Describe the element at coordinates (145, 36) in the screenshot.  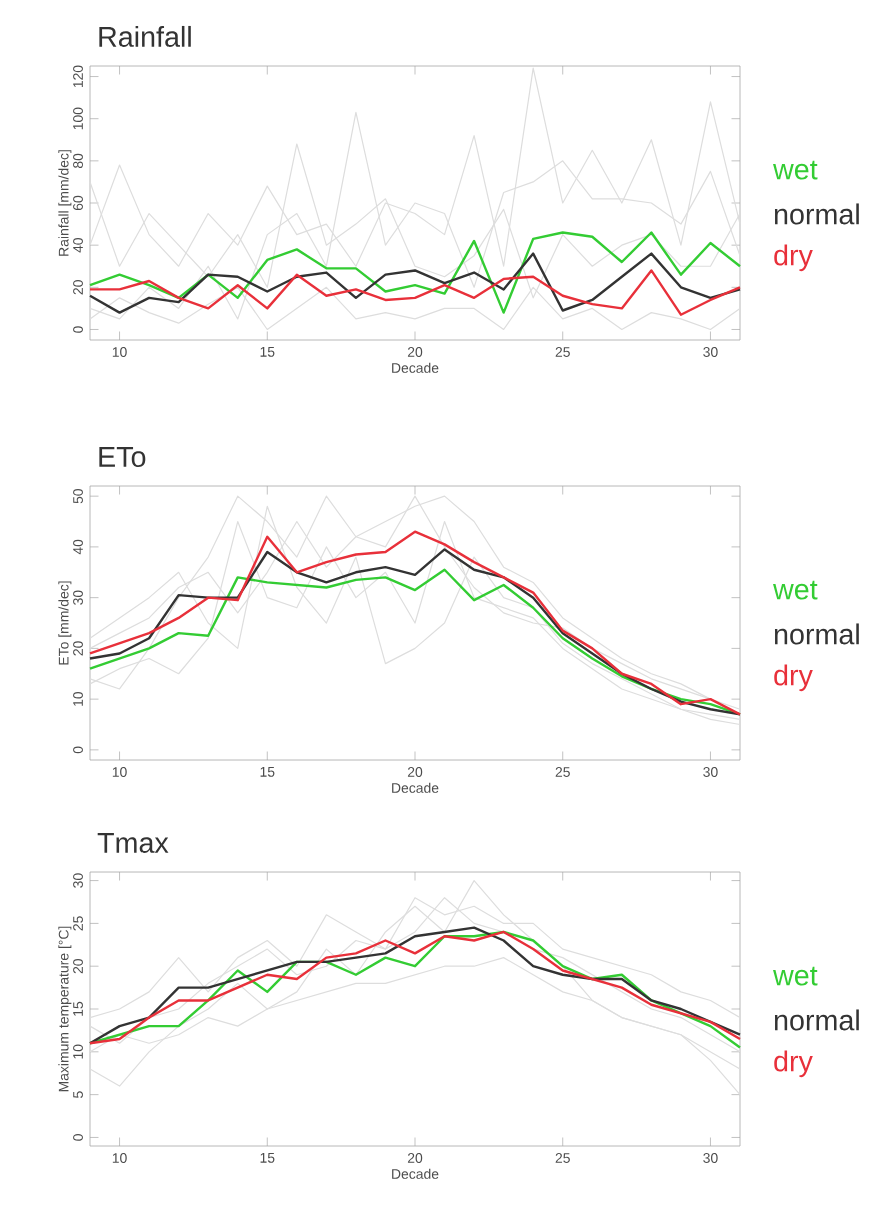
I see `chart-title: Rainfall` at that location.